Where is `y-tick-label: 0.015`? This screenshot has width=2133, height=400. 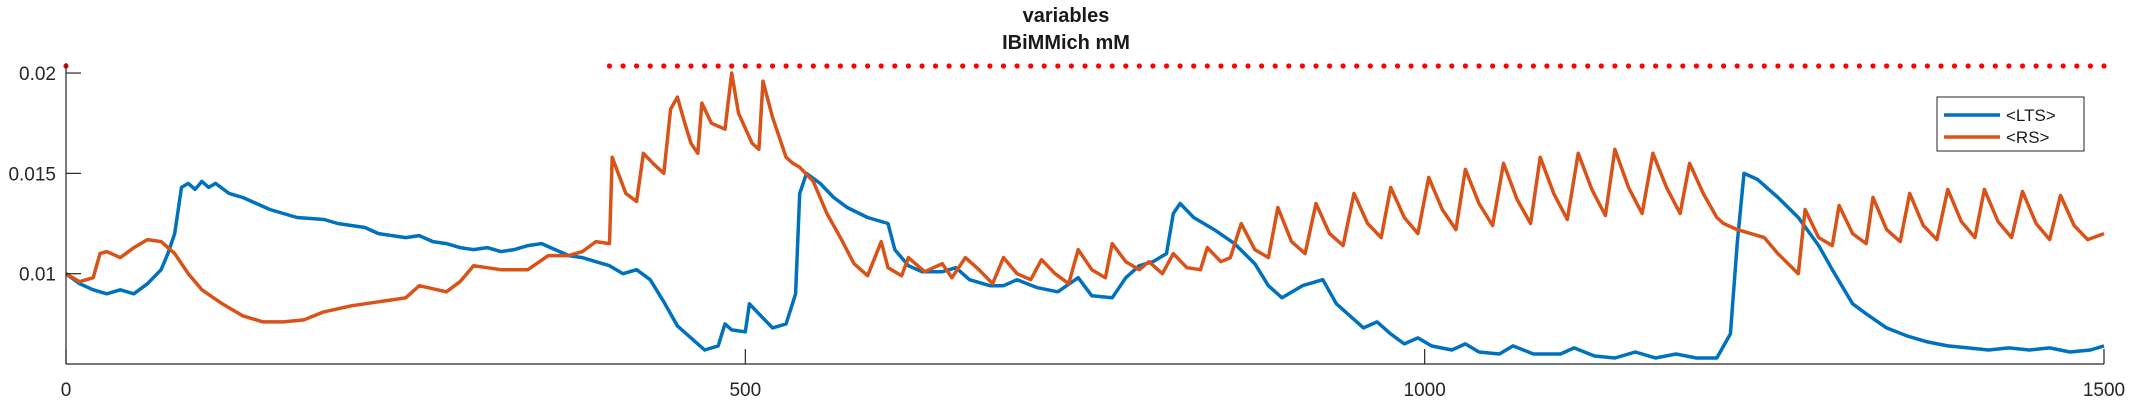 y-tick-label: 0.015 is located at coordinates (32, 174).